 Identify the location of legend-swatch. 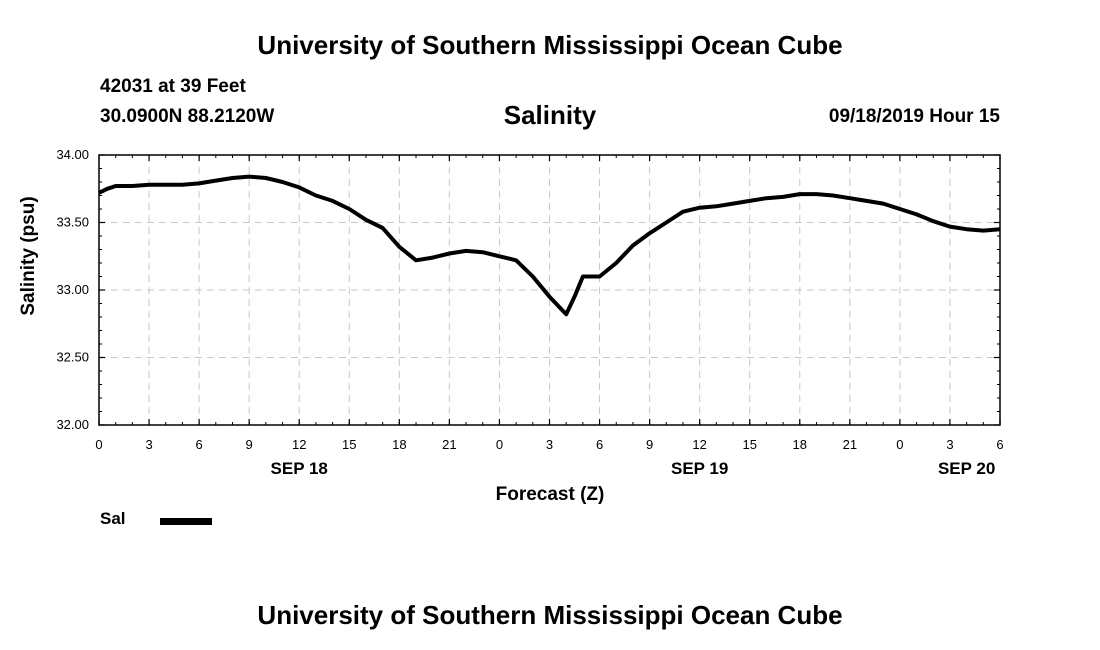
(186, 521).